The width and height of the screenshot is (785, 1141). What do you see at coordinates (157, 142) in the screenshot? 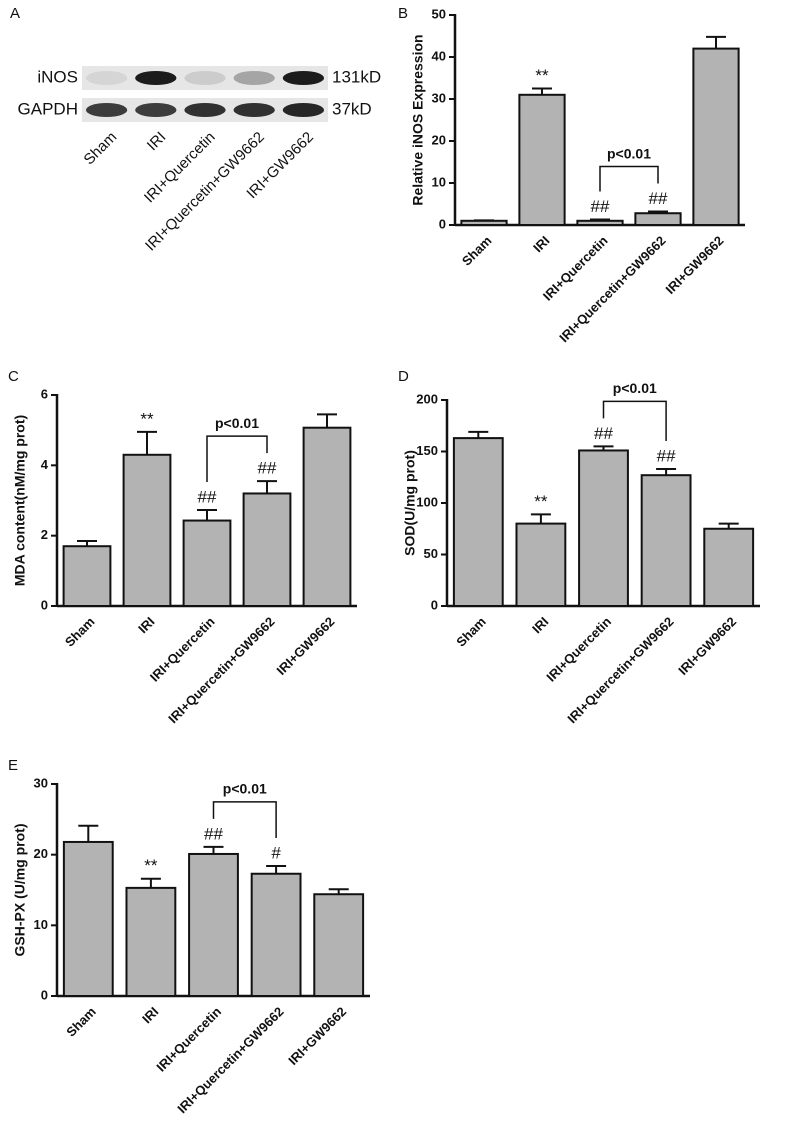
I see `lane-label: IRI` at bounding box center [157, 142].